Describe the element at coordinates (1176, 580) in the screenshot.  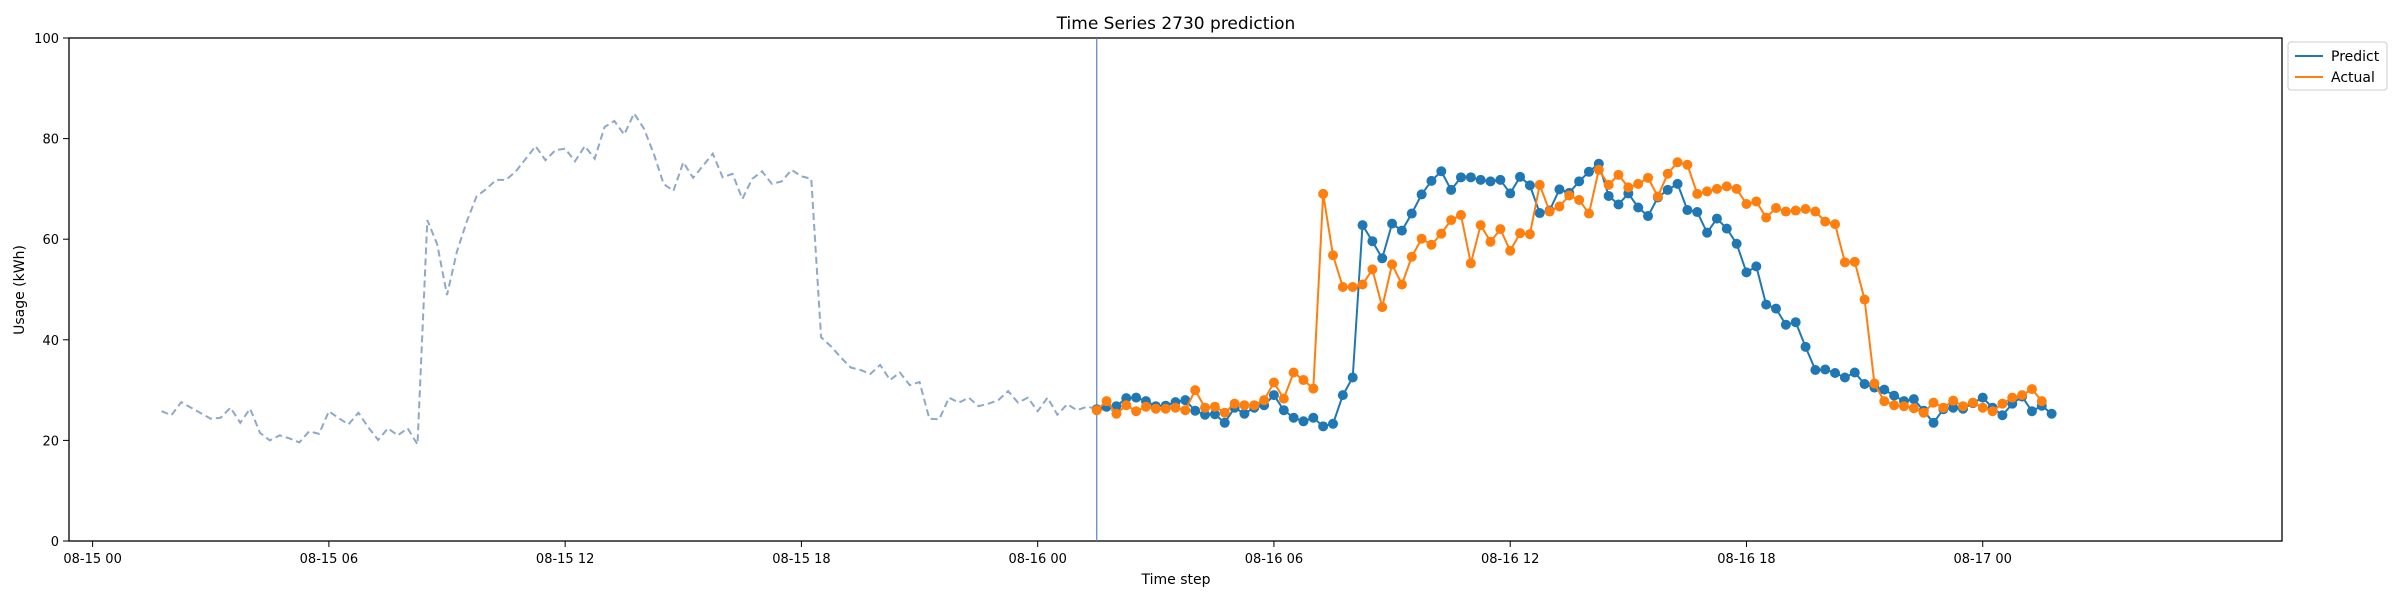
I see `x-axis-label: Time step` at that location.